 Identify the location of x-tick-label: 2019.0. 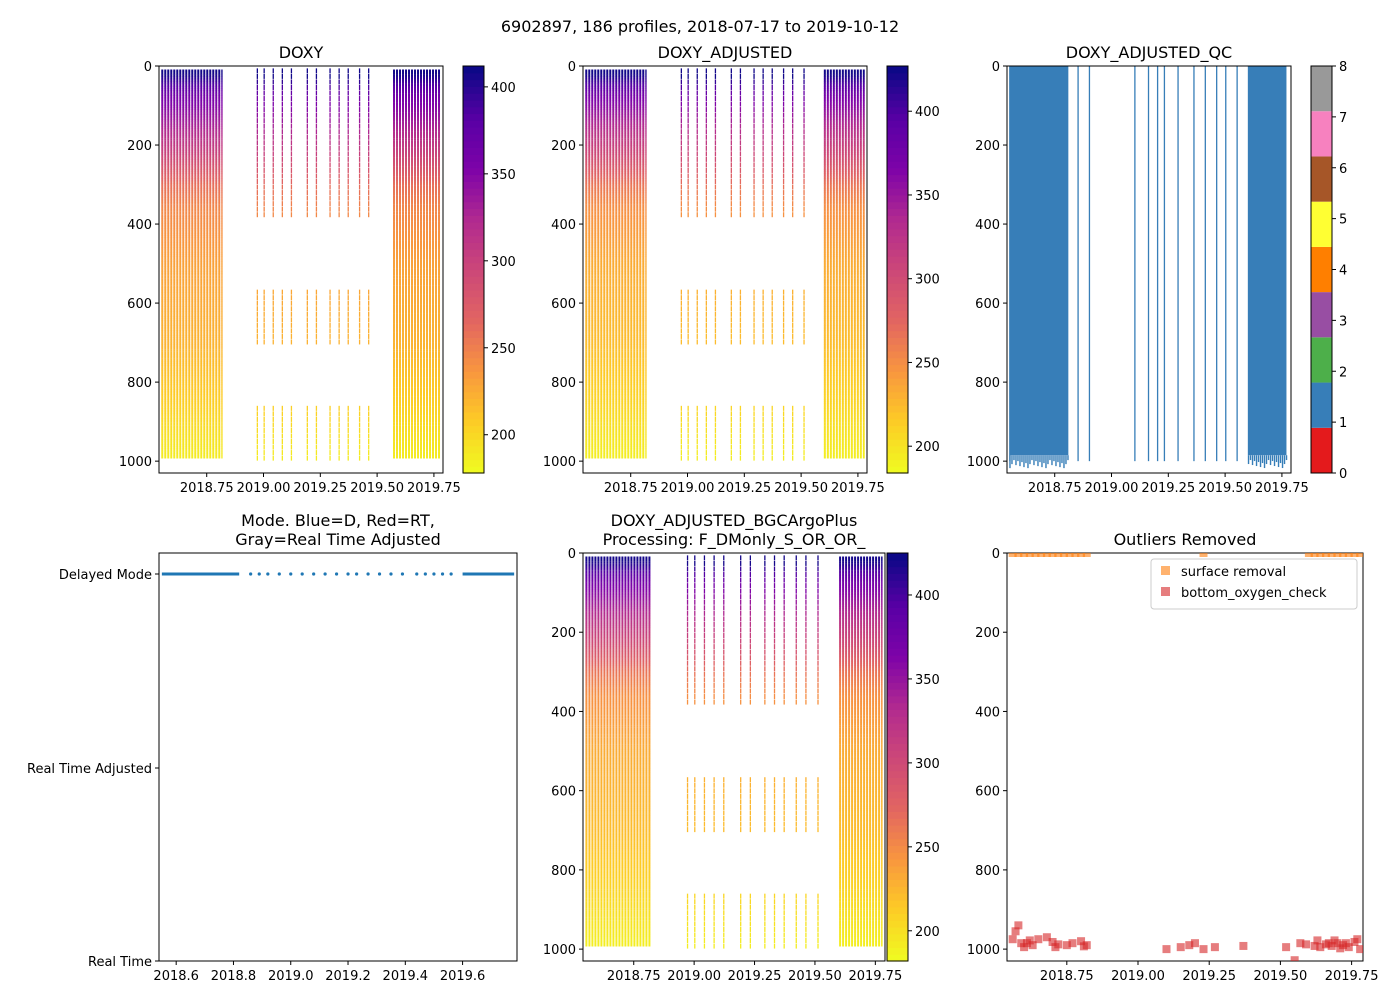
(291, 976).